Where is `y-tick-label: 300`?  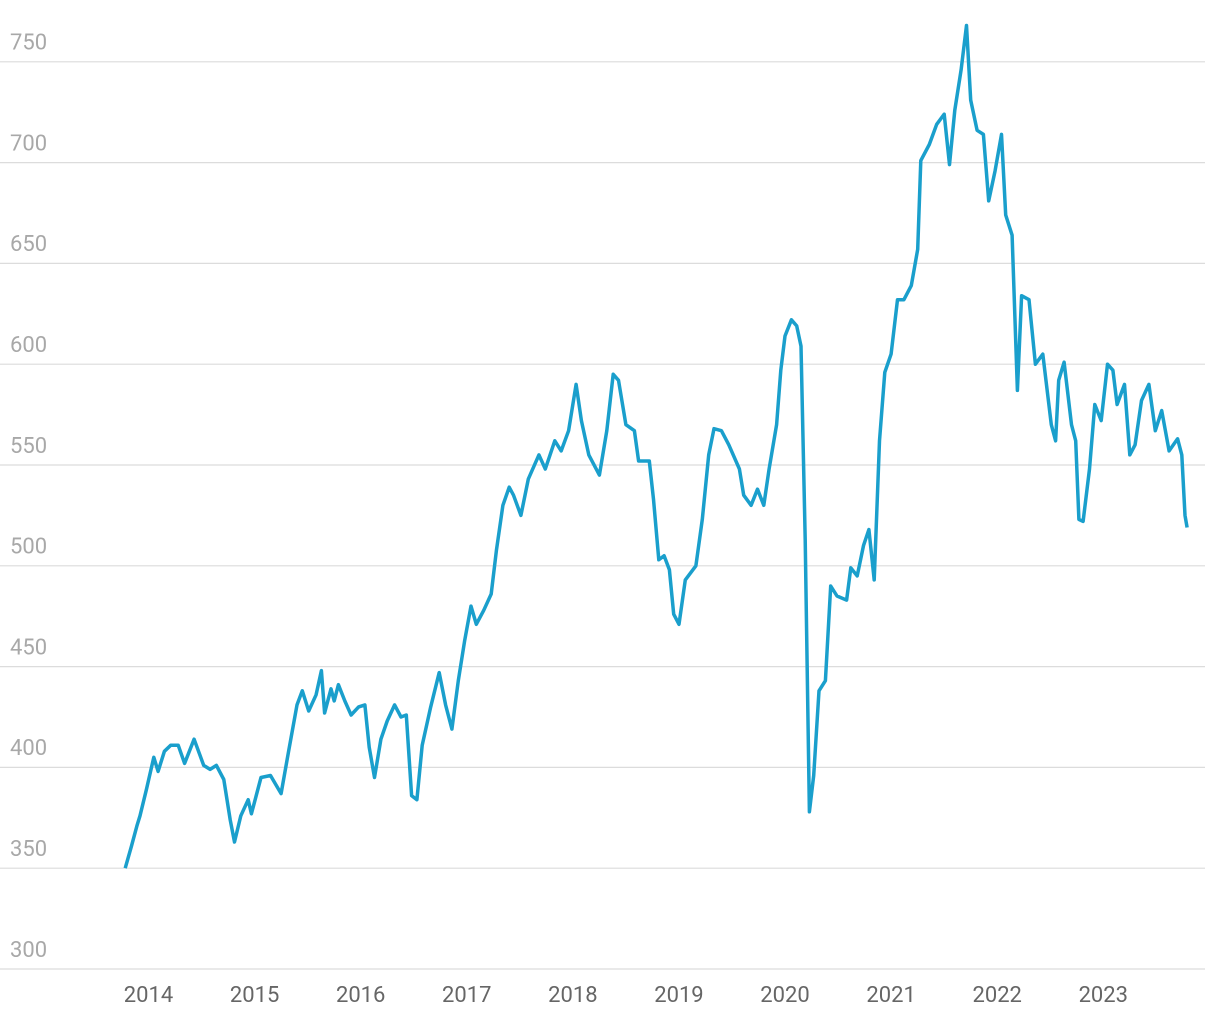
y-tick-label: 300 is located at coordinates (28, 950).